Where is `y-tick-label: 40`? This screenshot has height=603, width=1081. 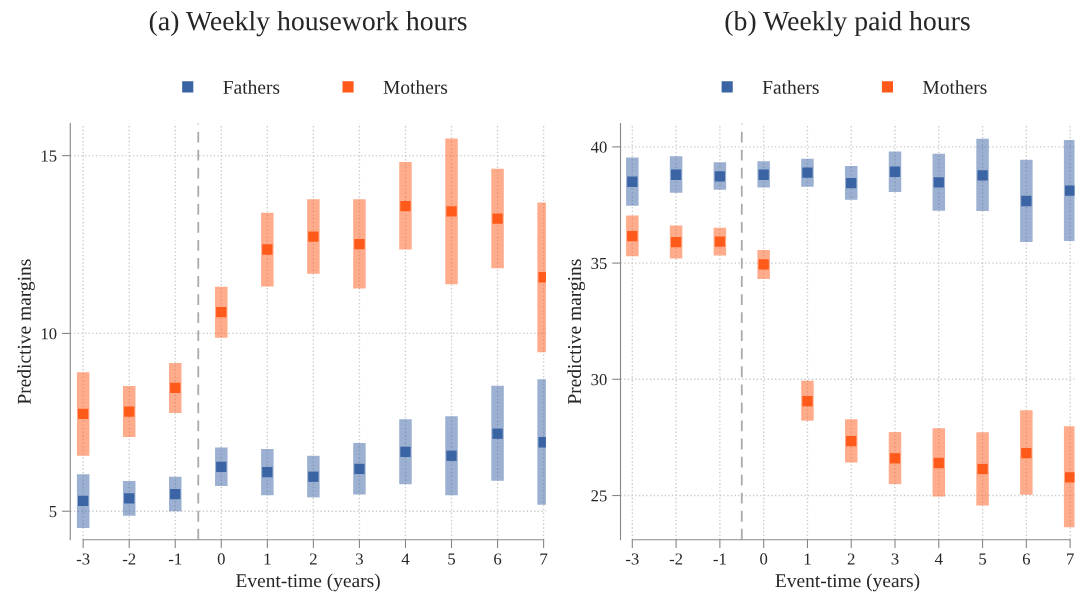
y-tick-label: 40 is located at coordinates (598, 147).